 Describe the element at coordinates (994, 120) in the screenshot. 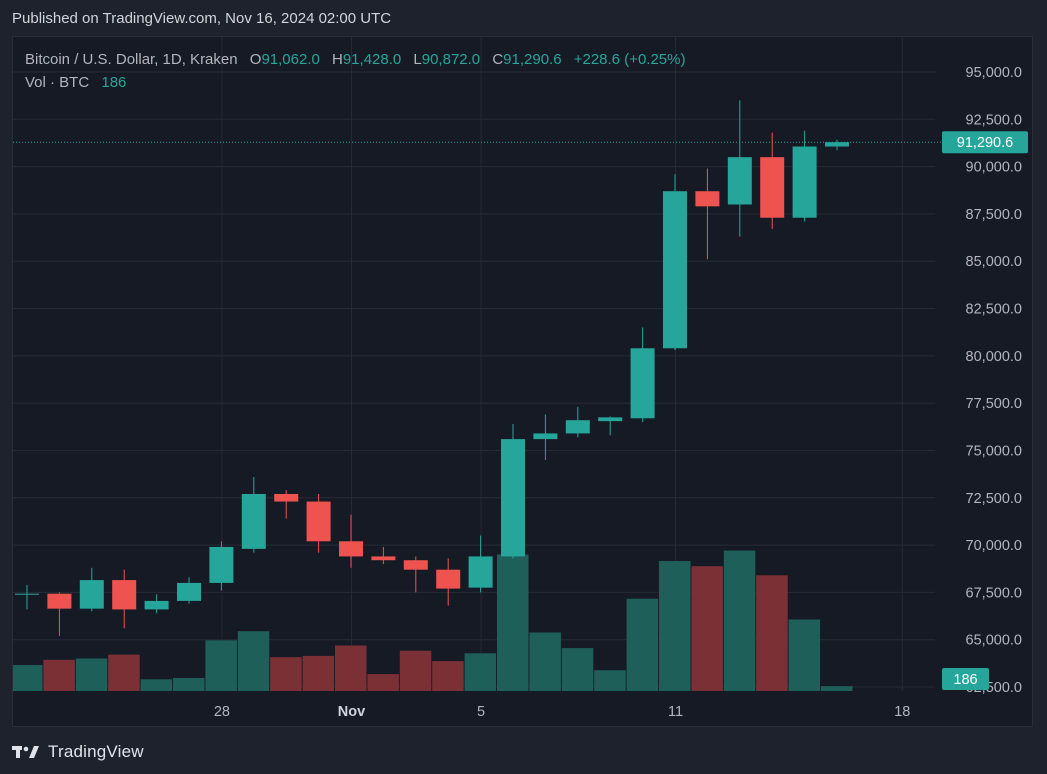

I see `y-tick-label: 92,500.0` at that location.